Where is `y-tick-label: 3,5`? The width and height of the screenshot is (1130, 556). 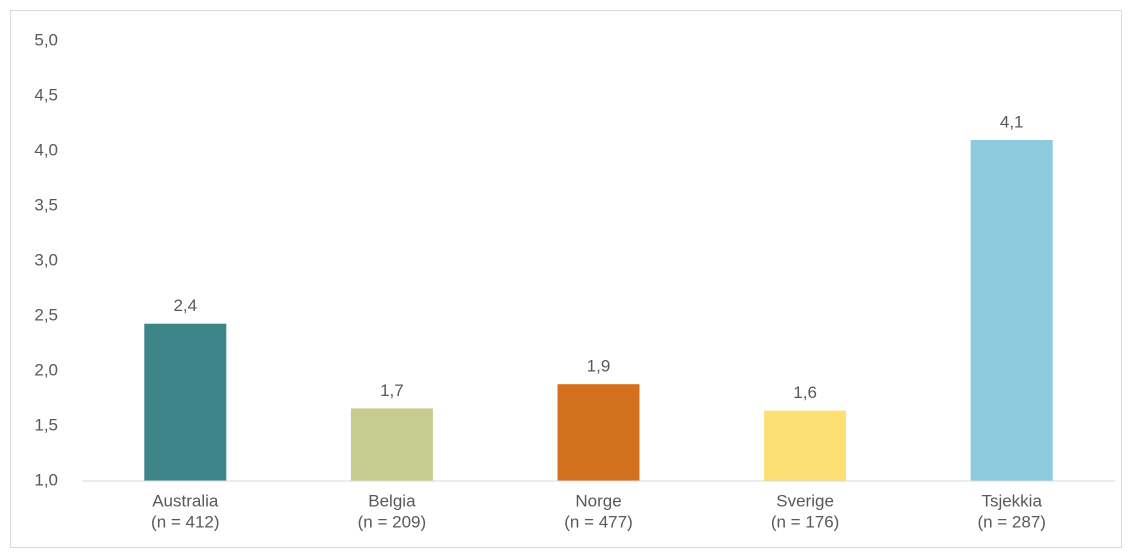 y-tick-label: 3,5 is located at coordinates (46, 204).